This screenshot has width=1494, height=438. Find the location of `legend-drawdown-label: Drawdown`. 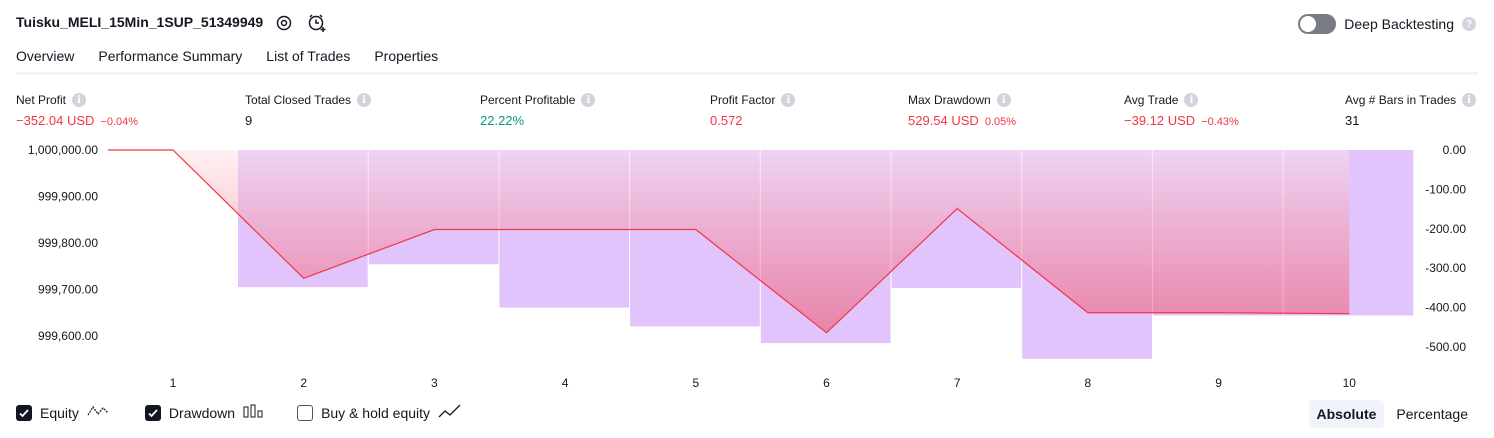

legend-drawdown-label: Drawdown is located at coordinates (202, 412).